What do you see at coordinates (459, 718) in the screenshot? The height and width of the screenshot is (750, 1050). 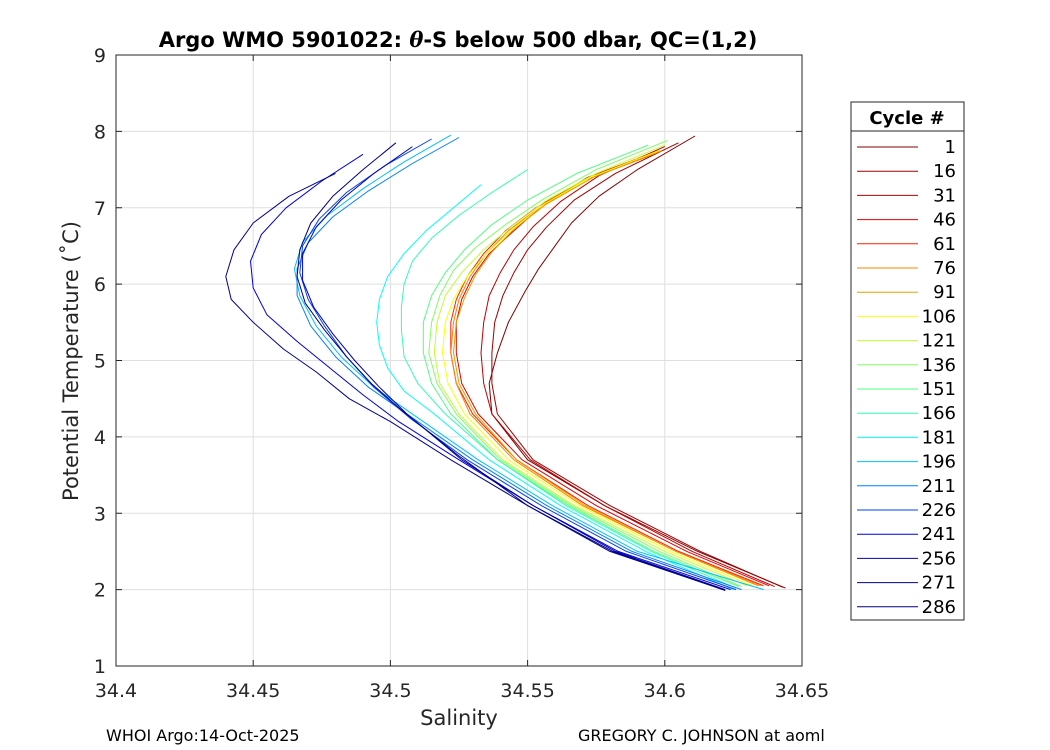 I see `x-axis-label: Salinity` at bounding box center [459, 718].